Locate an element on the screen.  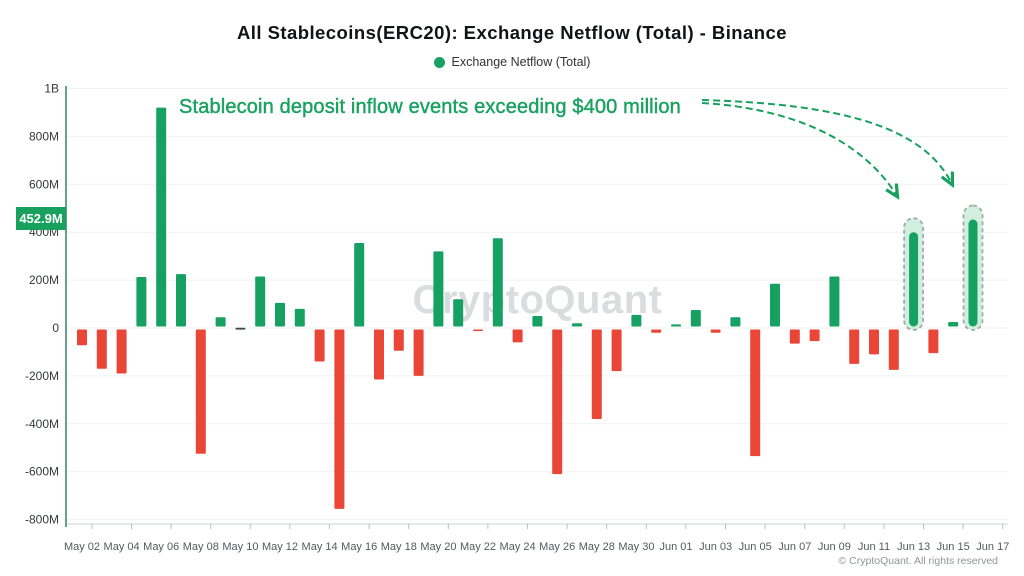
x-axis-label: Jun 13 is located at coordinates (913, 547).